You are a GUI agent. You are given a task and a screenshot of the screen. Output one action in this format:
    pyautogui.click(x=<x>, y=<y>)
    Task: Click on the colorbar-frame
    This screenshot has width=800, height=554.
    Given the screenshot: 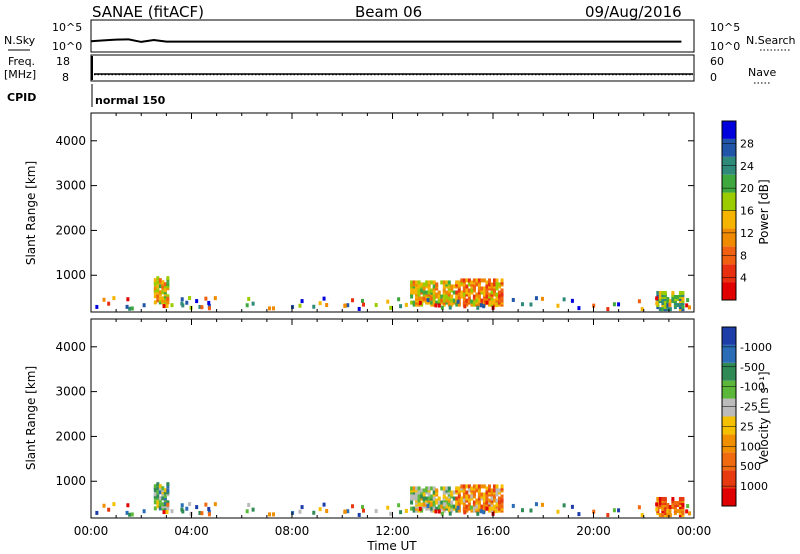 What is the action you would take?
    pyautogui.click(x=729, y=416)
    